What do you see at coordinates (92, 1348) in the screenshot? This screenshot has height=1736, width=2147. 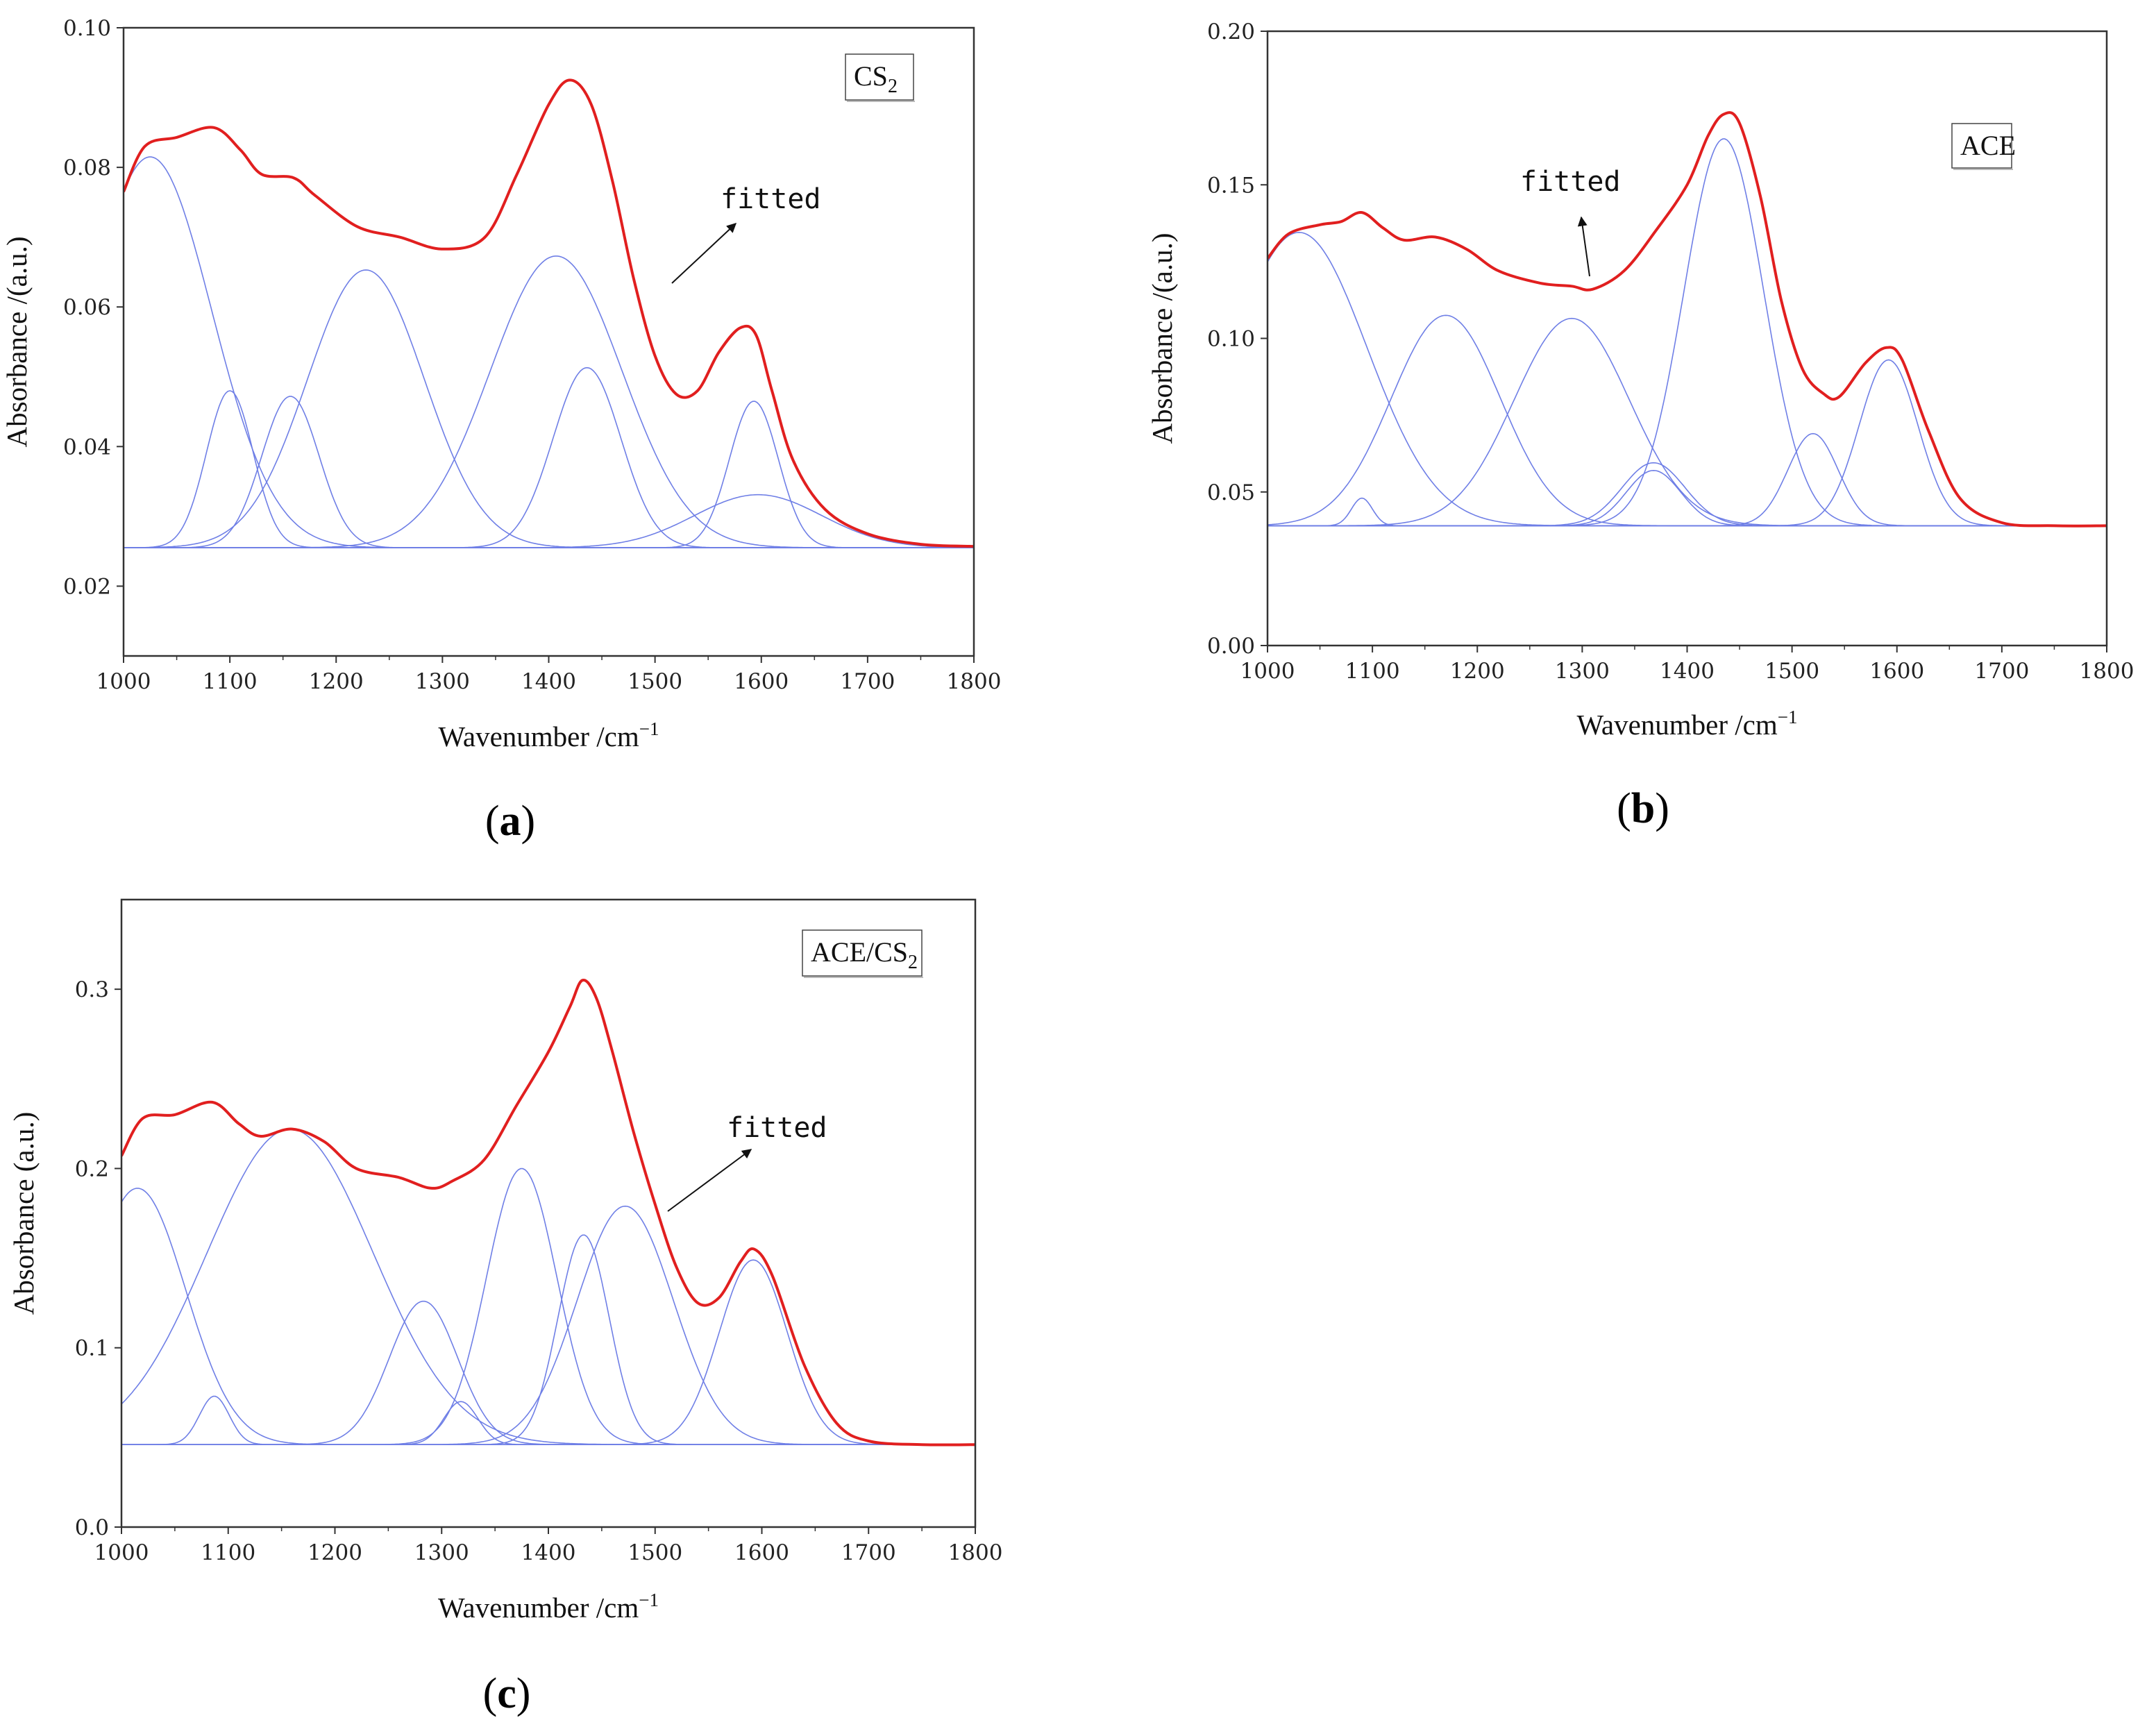 I see `y-tick-label: 0.1` at bounding box center [92, 1348].